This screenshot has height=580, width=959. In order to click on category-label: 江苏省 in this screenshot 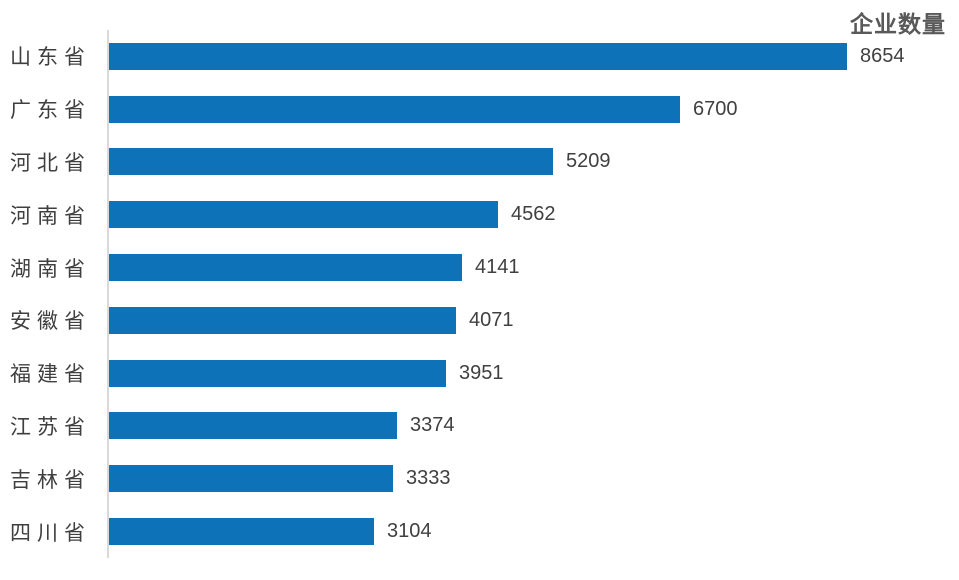, I will do `click(50, 426)`.